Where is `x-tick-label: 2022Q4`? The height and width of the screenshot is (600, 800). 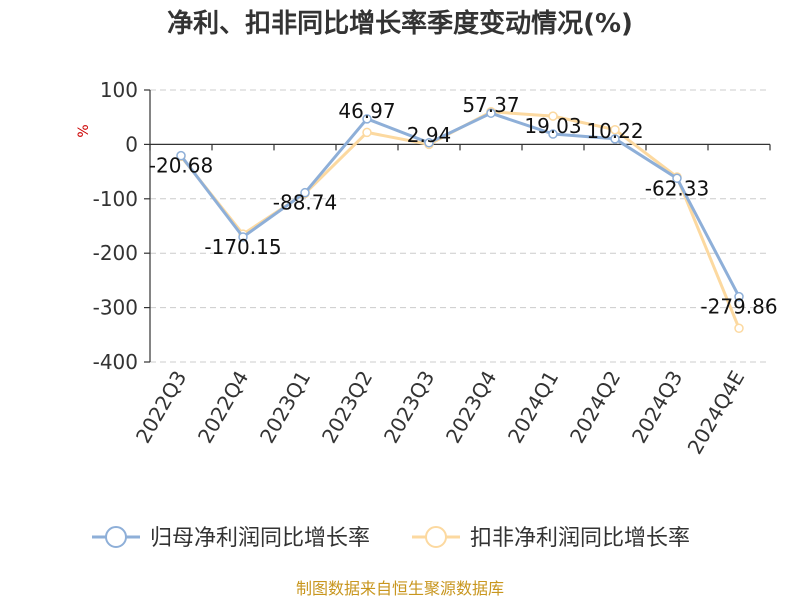 x-tick-label: 2022Q4 is located at coordinates (223, 407).